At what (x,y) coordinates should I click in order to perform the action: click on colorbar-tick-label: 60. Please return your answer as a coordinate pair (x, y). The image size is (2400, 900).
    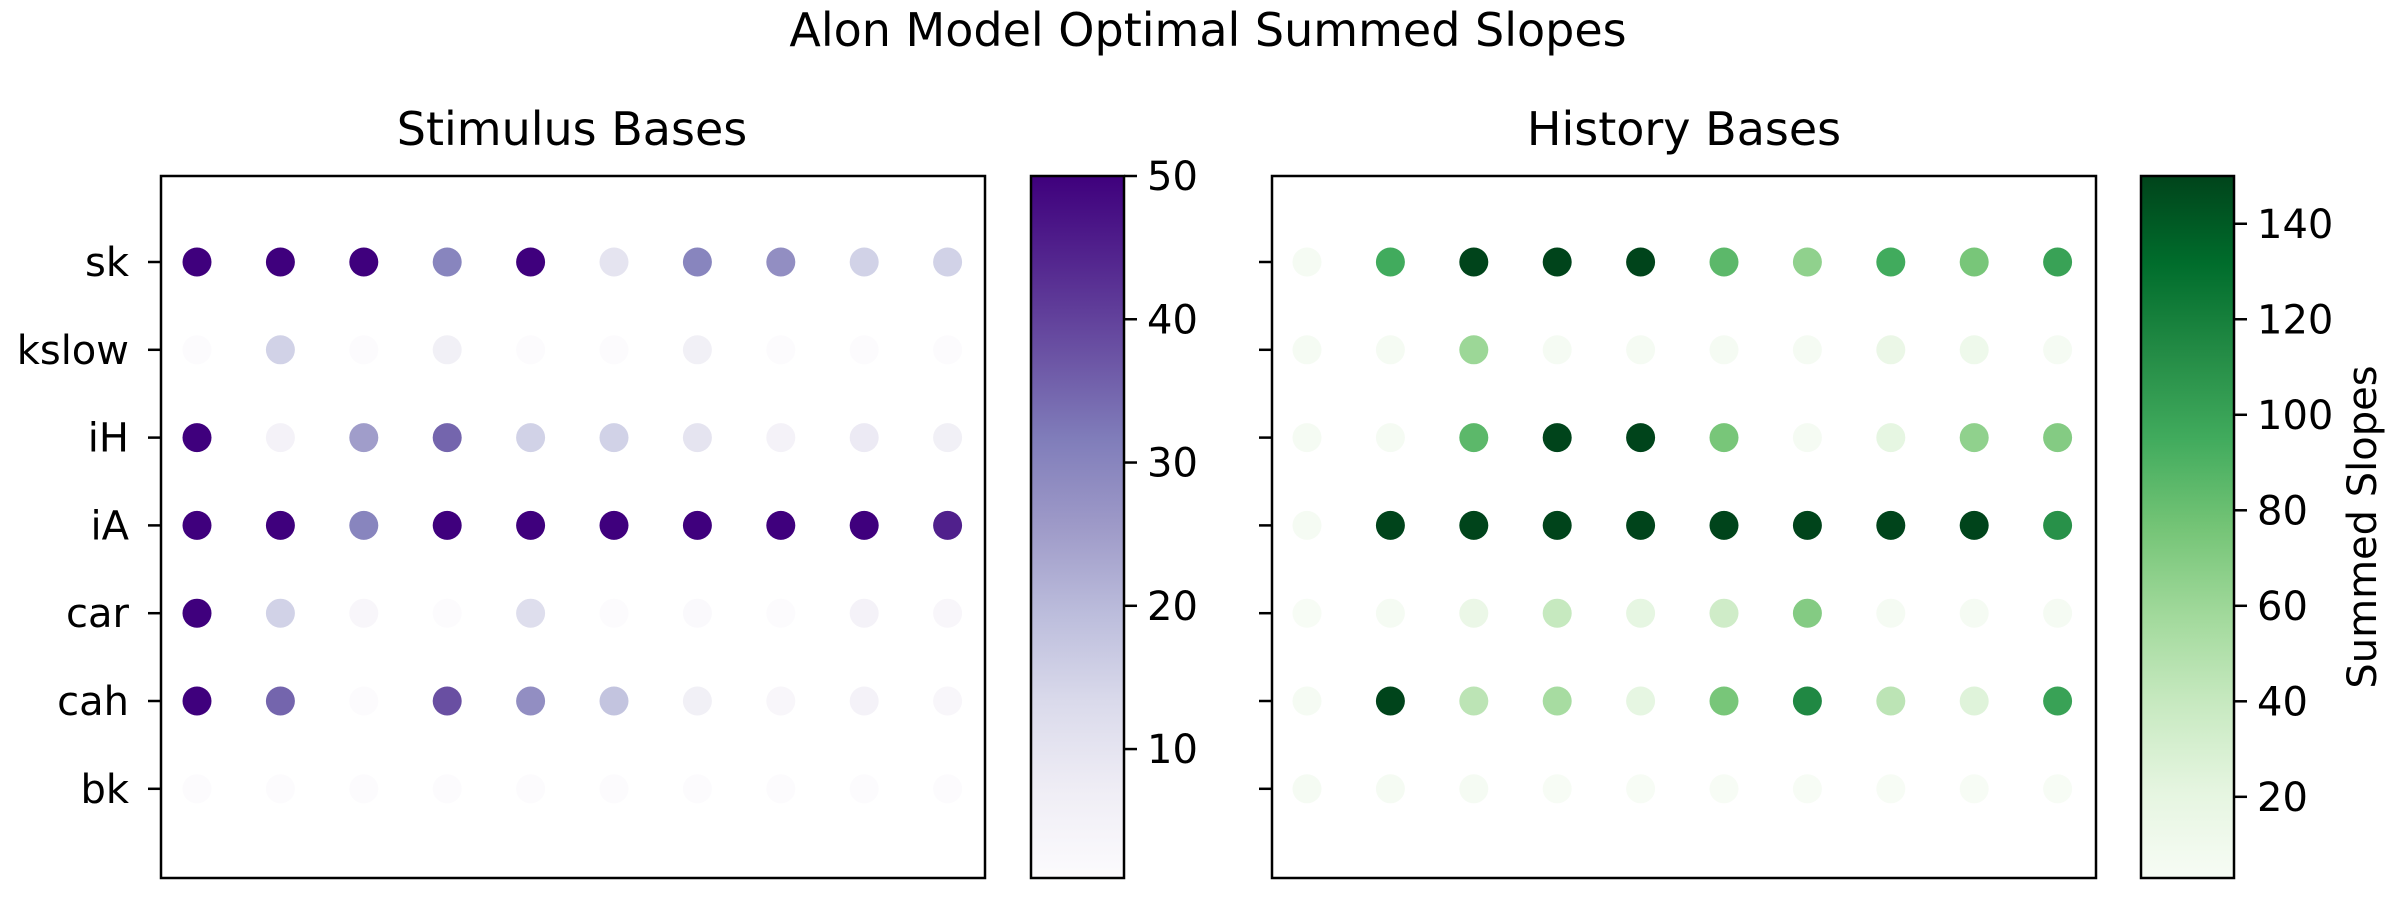
    Looking at the image, I should click on (2282, 607).